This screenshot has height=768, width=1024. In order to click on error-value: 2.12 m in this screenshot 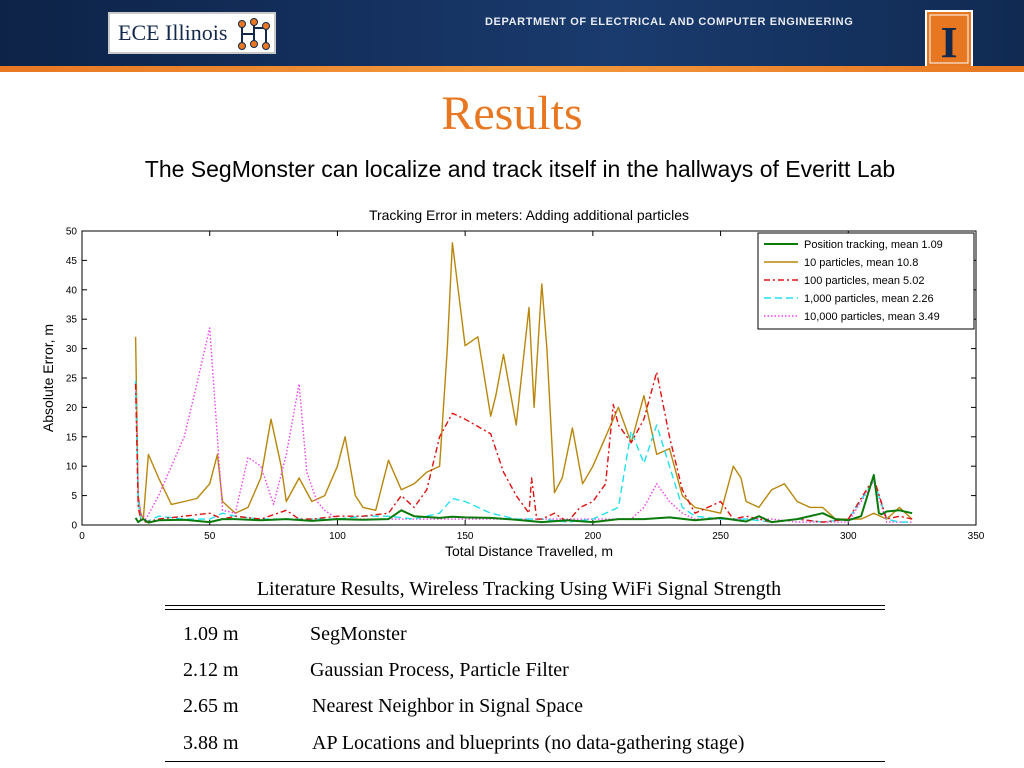, I will do `click(211, 670)`.